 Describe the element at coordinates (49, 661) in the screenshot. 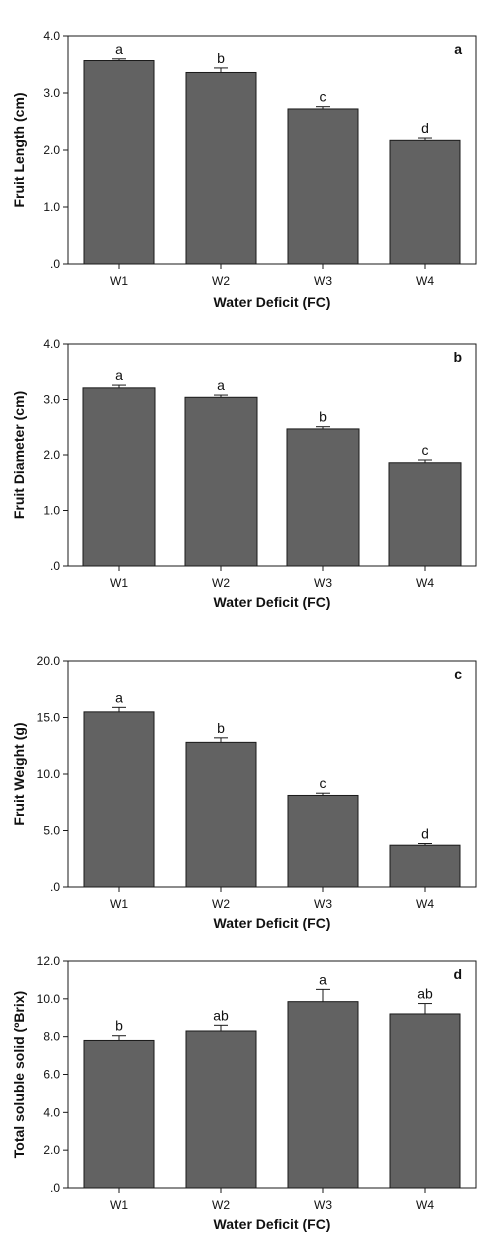

I see `y-tick-label: 20.0` at that location.